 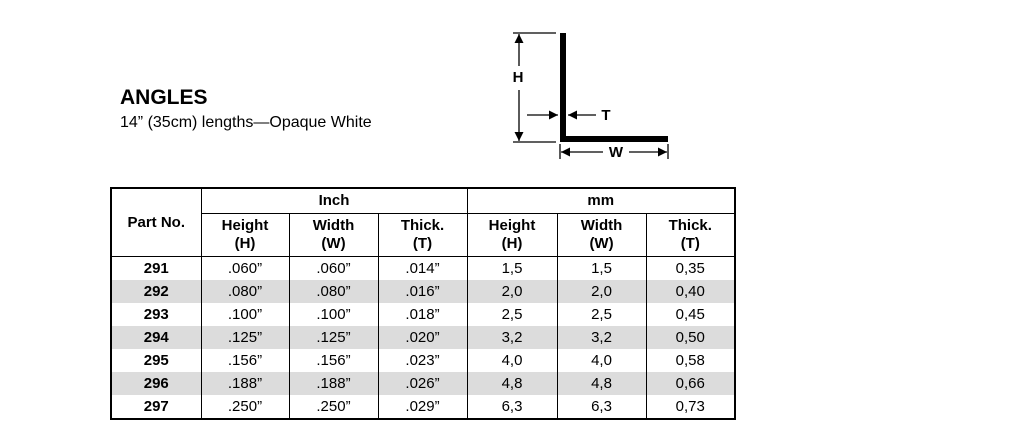 I want to click on part-header: Part No., so click(x=156, y=222).